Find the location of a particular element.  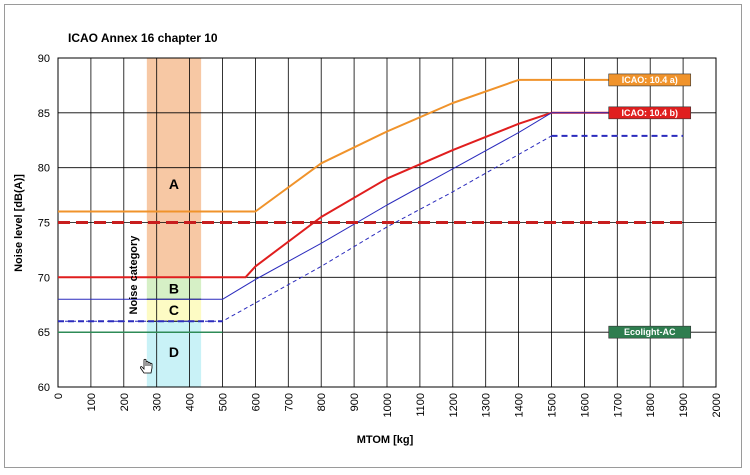

x-tick-label: 300 is located at coordinates (158, 402).